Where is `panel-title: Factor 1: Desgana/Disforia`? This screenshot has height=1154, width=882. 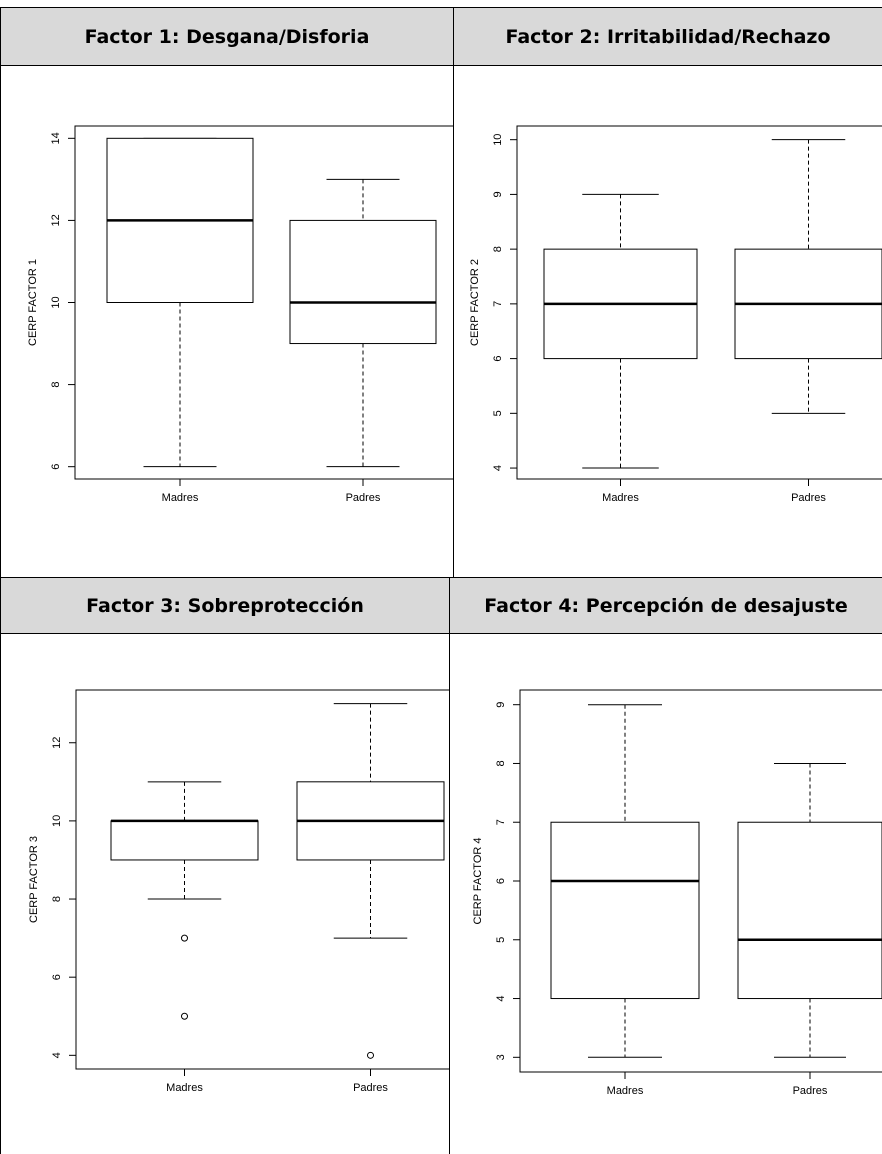 panel-title: Factor 1: Desgana/Disforia is located at coordinates (227, 37).